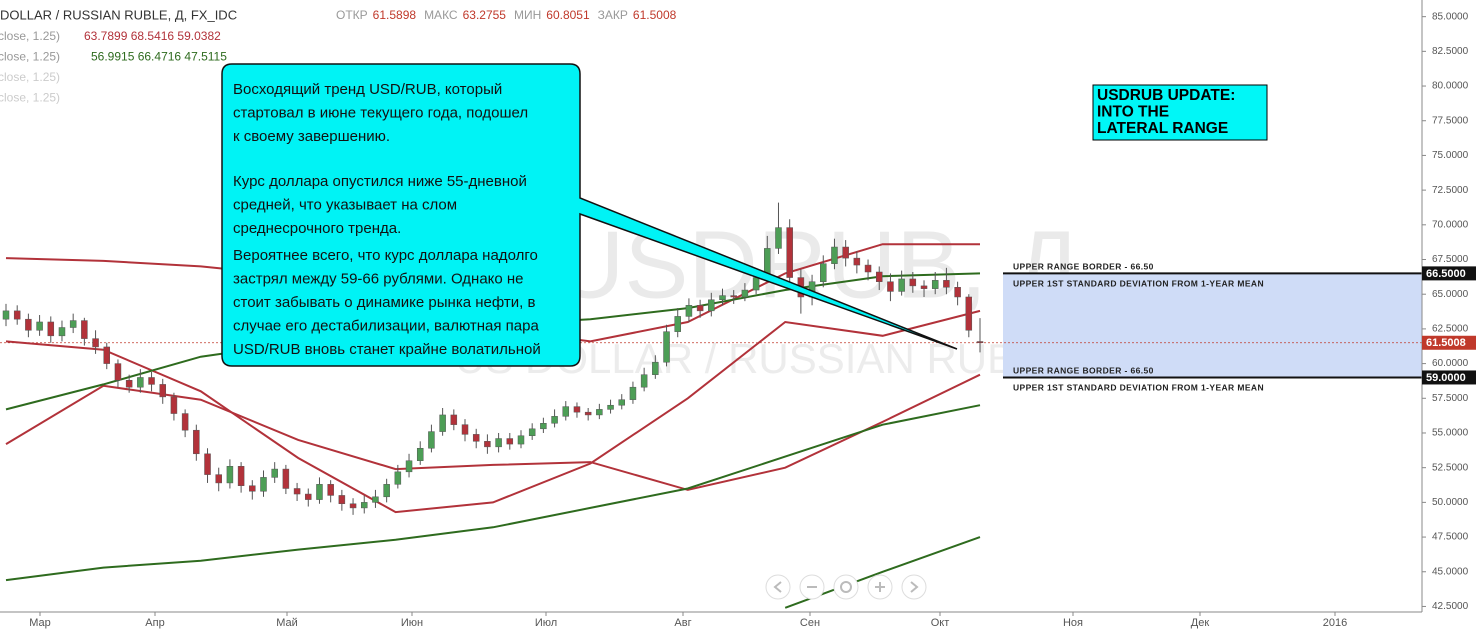 The height and width of the screenshot is (632, 1476). I want to click on ohlc-value: 60.8051, so click(568, 15).